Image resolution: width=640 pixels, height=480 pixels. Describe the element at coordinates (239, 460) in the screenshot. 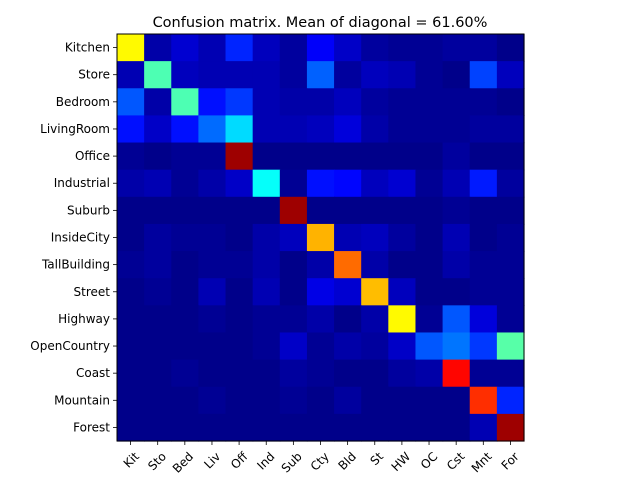

I see `x-tick-label: Off` at that location.